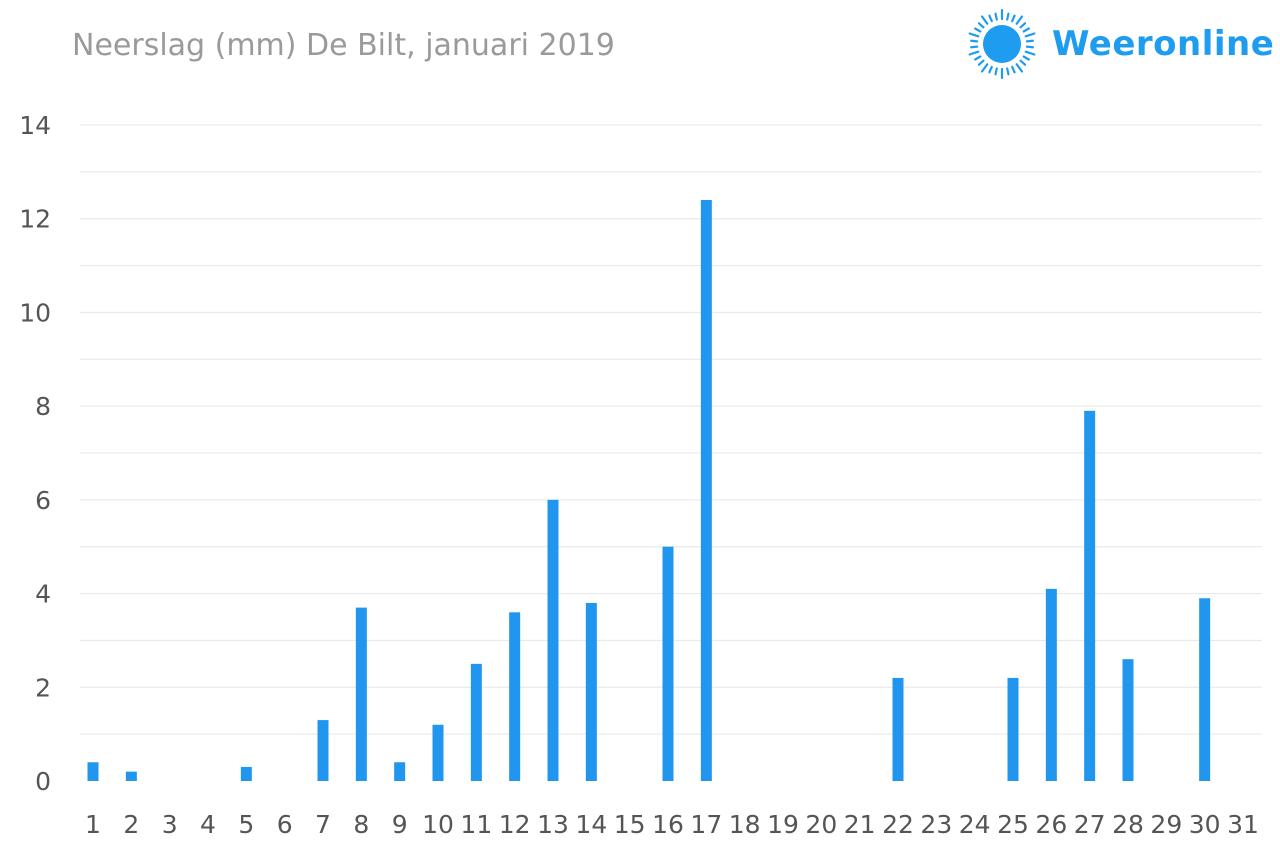 The height and width of the screenshot is (850, 1280). I want to click on x-tick-label: 15, so click(630, 824).